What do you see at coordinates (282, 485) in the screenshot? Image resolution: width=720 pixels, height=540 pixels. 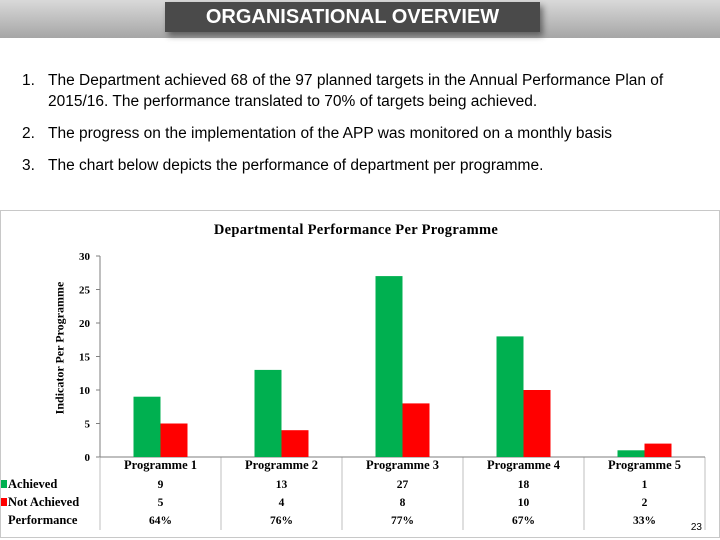 I see `table-cell-value: 13` at bounding box center [282, 485].